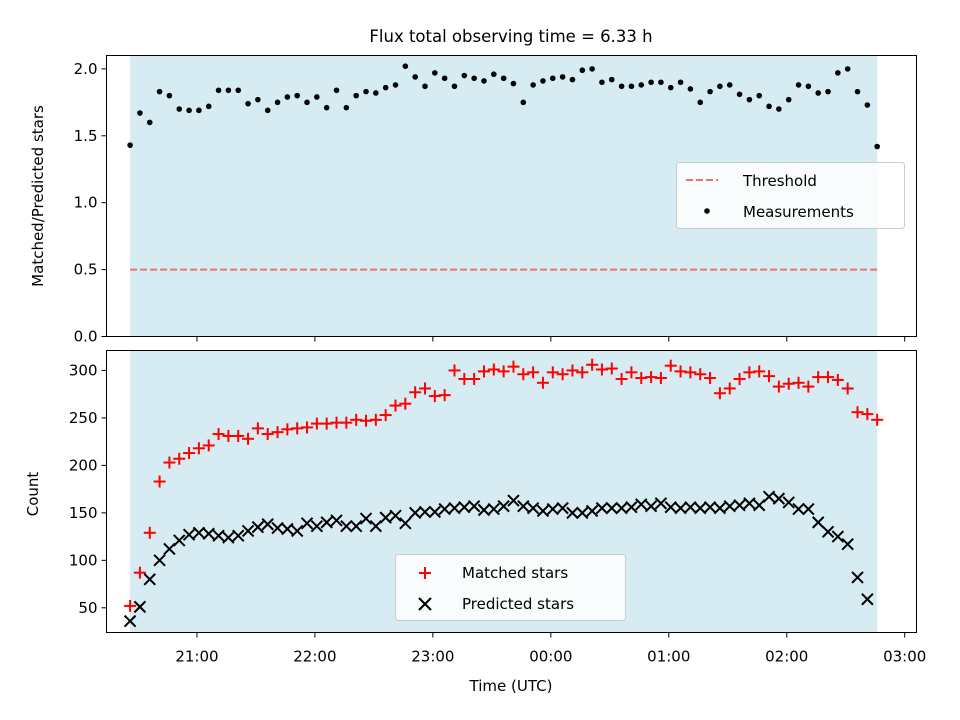 The width and height of the screenshot is (960, 720). Describe the element at coordinates (83, 370) in the screenshot. I see `y-tick-label: 300` at that location.